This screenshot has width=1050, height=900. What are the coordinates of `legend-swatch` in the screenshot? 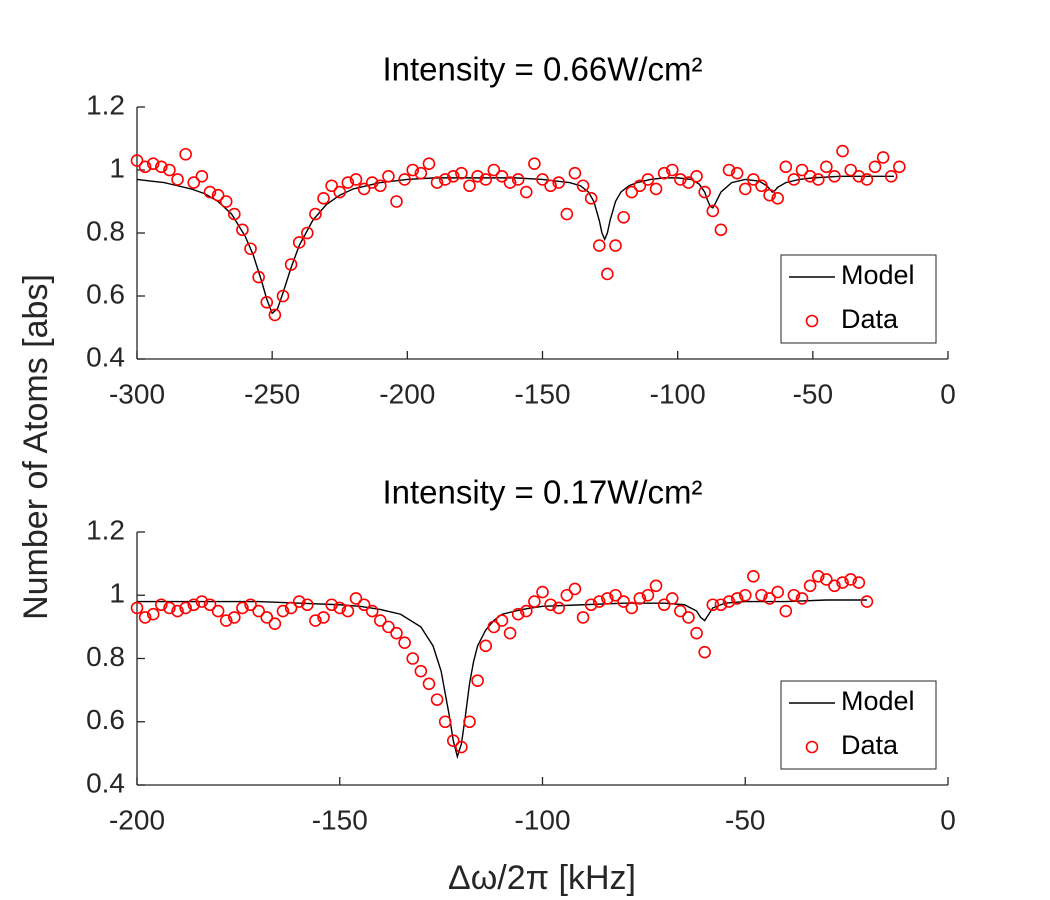 It's located at (812, 747).